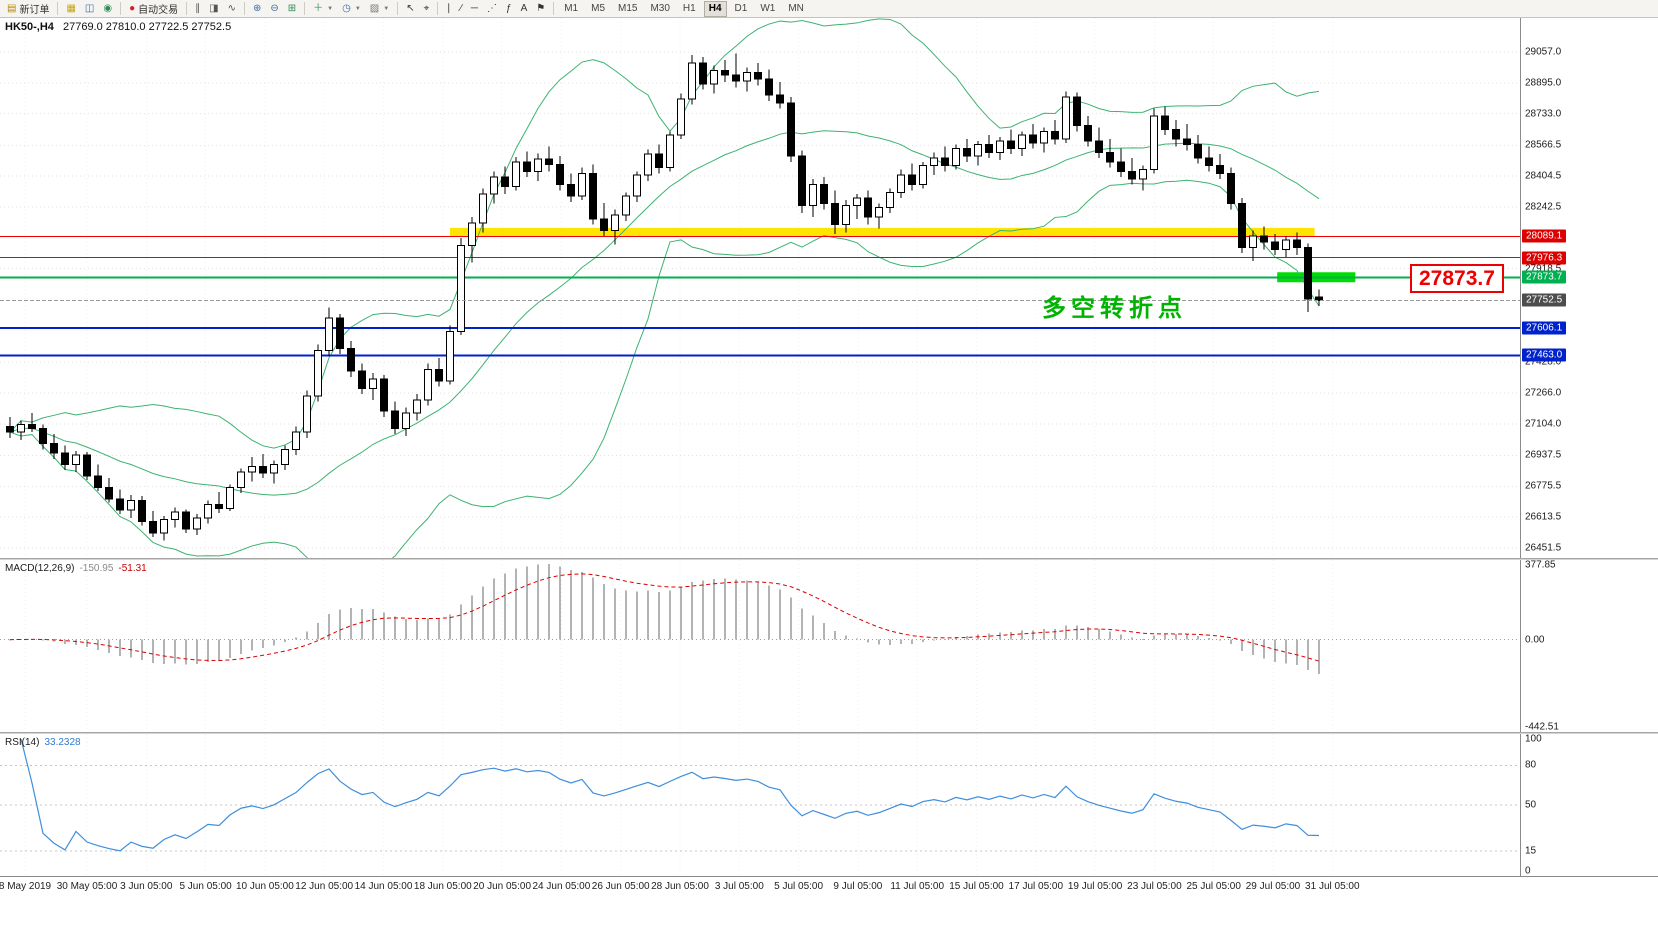  Describe the element at coordinates (448, 8) in the screenshot. I see `vertical-line-button: ∣` at that location.